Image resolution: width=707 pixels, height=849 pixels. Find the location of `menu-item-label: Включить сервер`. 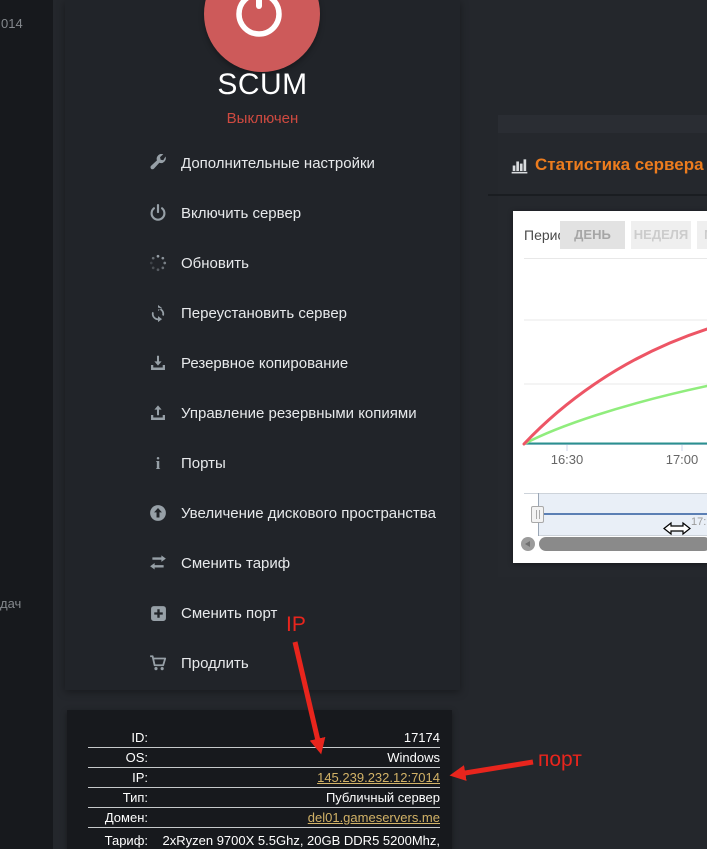

menu-item-label: Включить сервер is located at coordinates (241, 213).